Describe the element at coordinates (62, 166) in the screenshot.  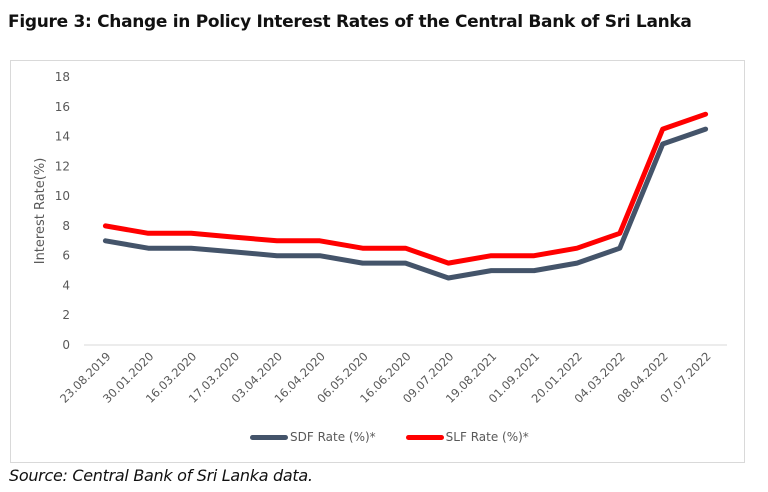
I see `y-tick-label: 12` at that location.